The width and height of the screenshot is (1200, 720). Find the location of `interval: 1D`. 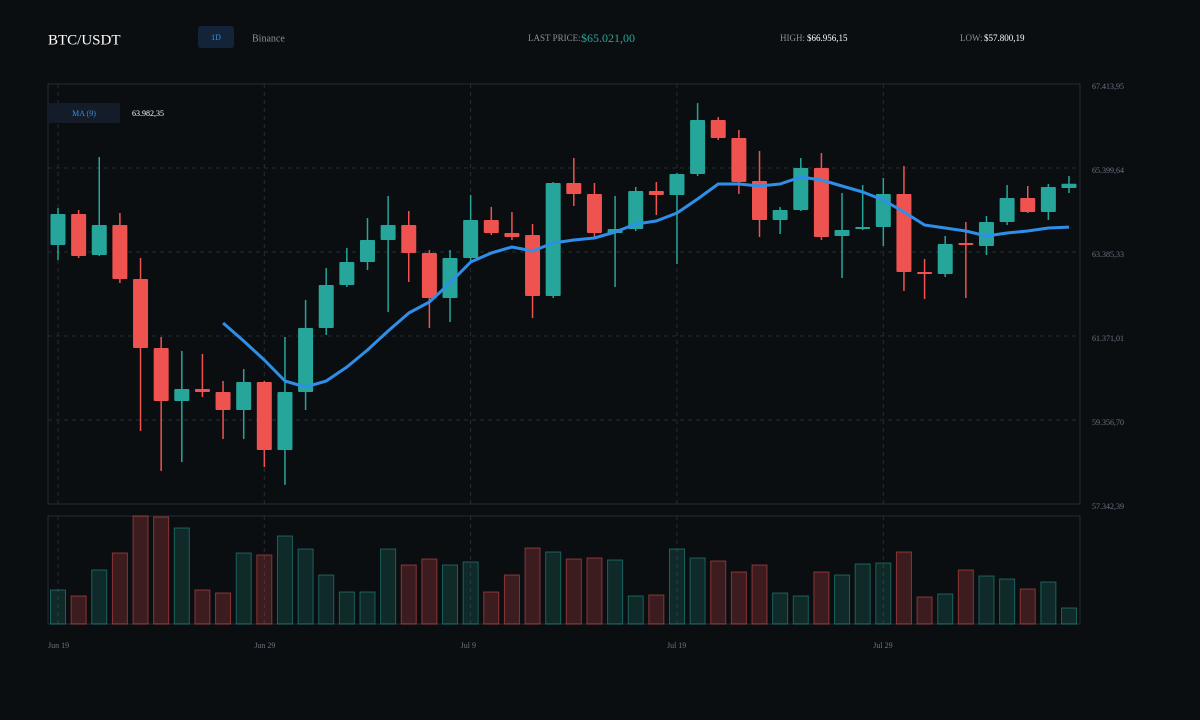

interval: 1D is located at coordinates (216, 37).